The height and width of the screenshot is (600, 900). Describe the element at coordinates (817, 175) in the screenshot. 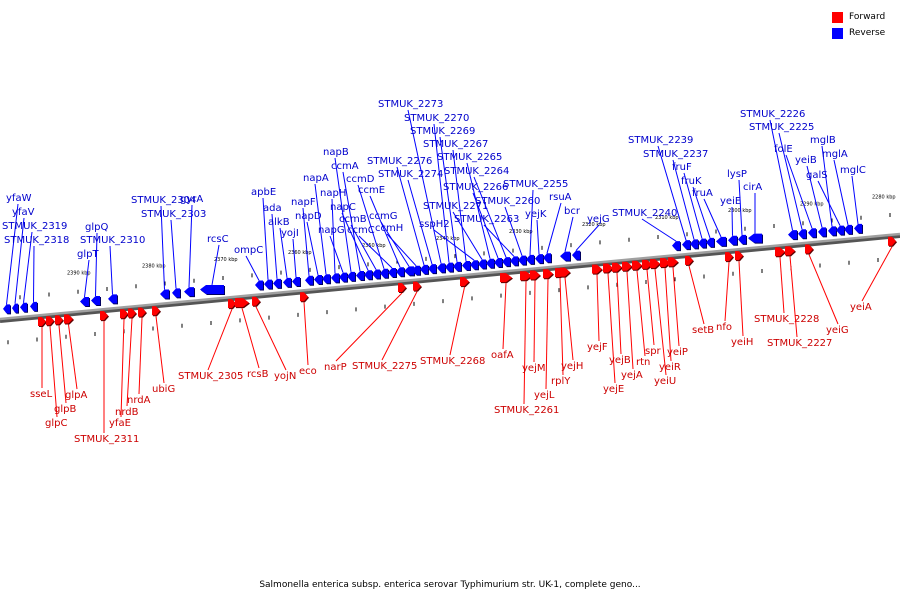

I see `gene-label-gals: galS` at that location.